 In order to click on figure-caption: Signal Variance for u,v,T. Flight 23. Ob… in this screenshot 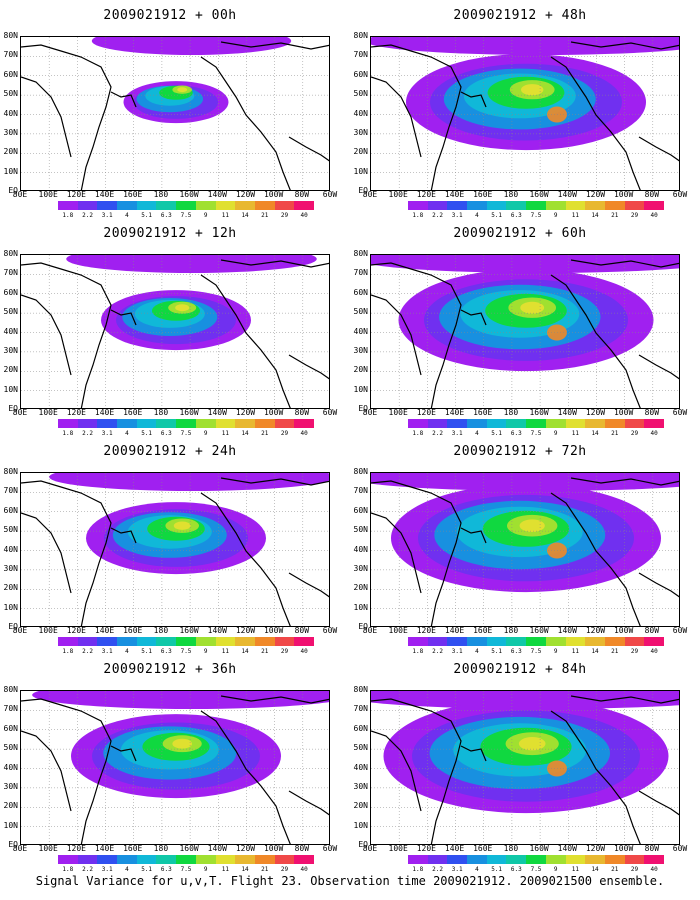, I will do `click(350, 881)`.